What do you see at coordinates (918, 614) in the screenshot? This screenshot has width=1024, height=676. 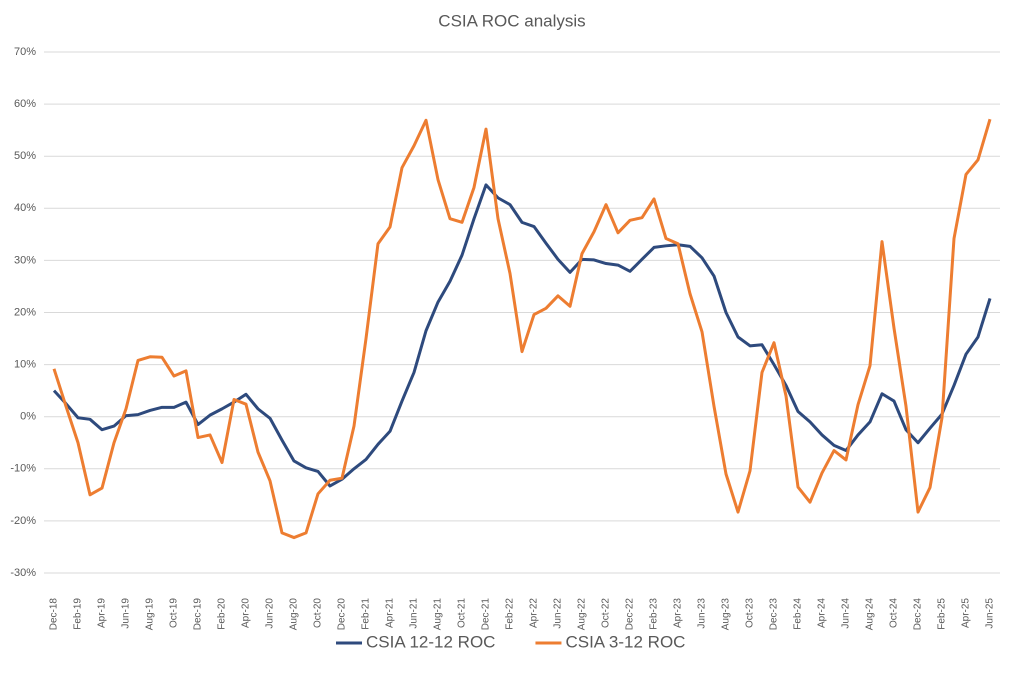 I see `x-tick-label: Dec-24` at bounding box center [918, 614].